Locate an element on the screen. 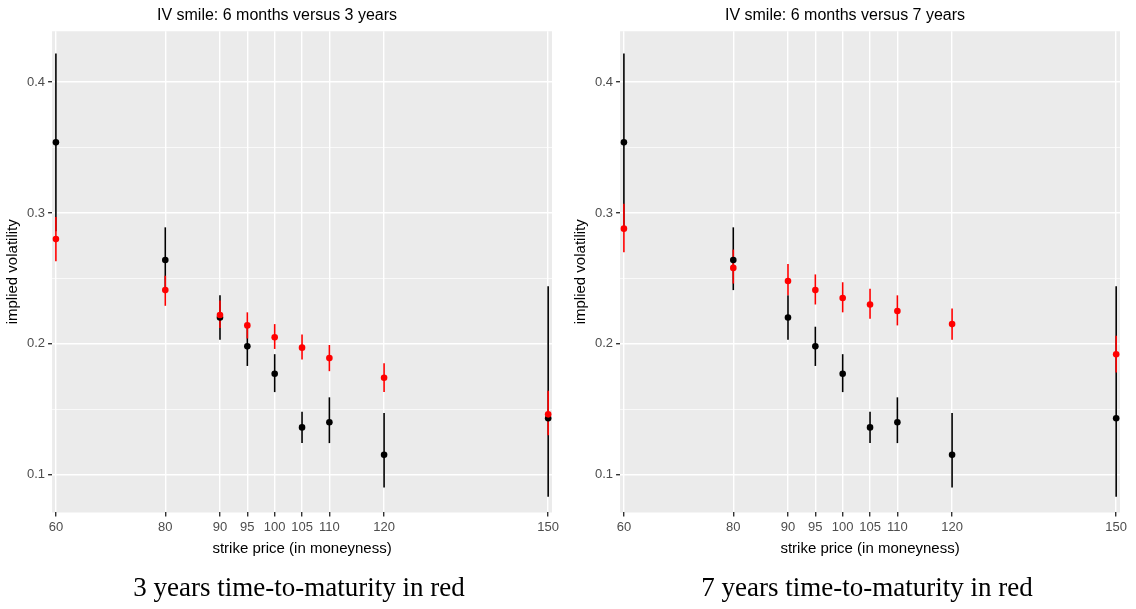 The height and width of the screenshot is (609, 1136). chart-title: IV smile: 6 months versus 7 years is located at coordinates (845, 15).